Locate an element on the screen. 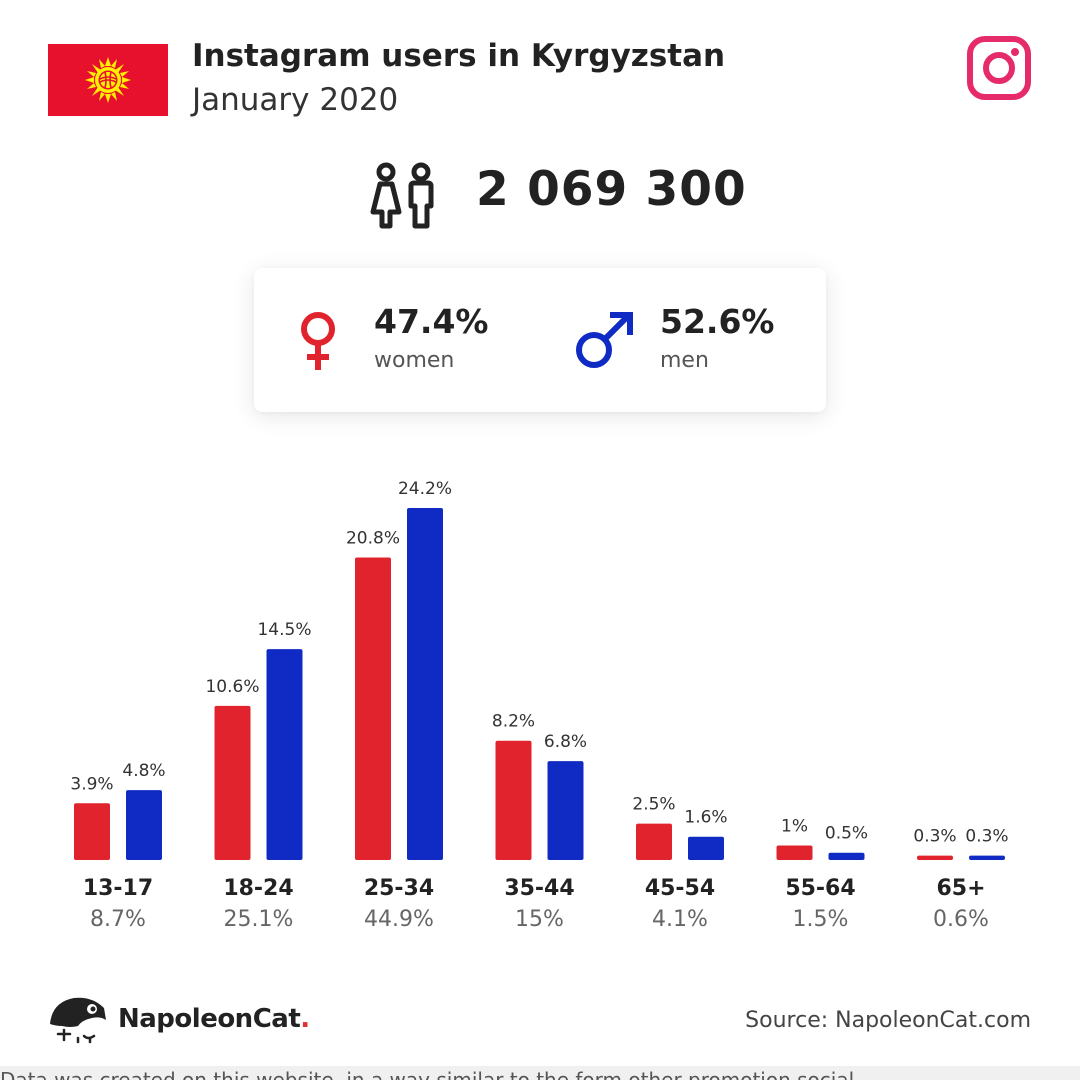 The height and width of the screenshot is (1080, 1080). bar-value-label-women-55-64: 1% is located at coordinates (794, 826).